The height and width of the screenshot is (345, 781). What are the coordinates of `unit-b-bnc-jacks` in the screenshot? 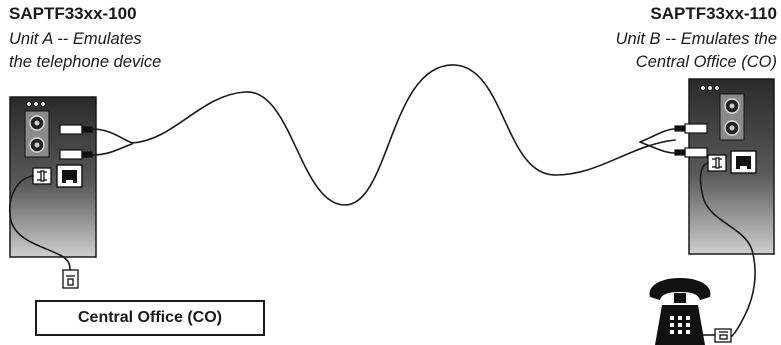 It's located at (732, 117).